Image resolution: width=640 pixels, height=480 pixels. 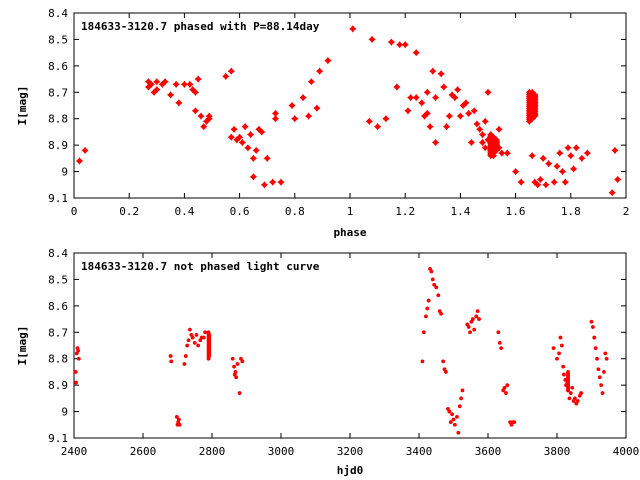 I want to click on y-tick-label: 8.5, so click(x=58, y=39).